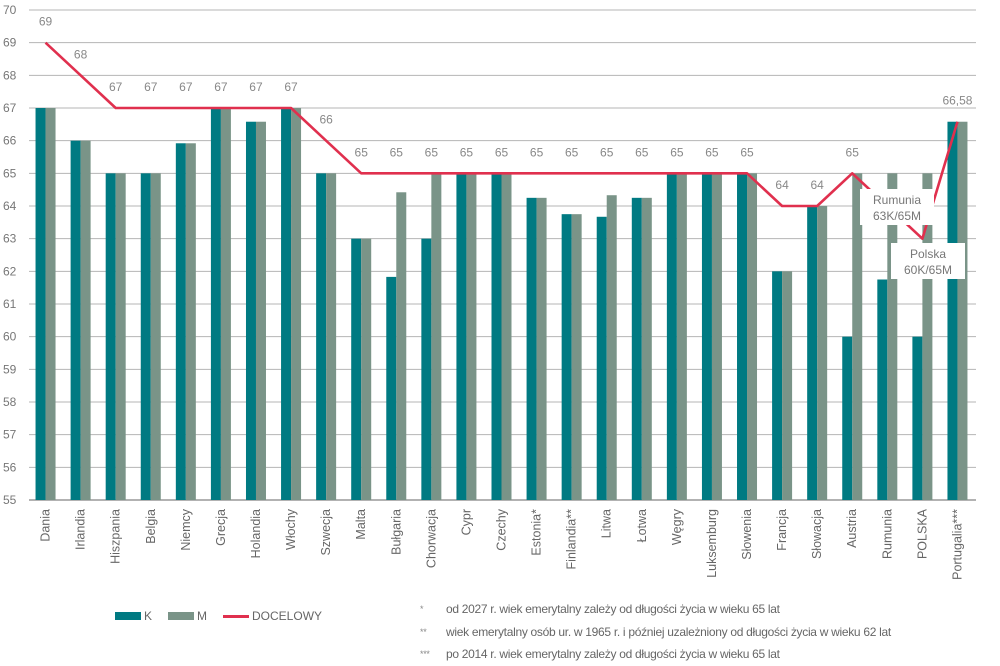  What do you see at coordinates (922, 533) in the screenshot?
I see `x-tick-label: POLSKA` at bounding box center [922, 533].